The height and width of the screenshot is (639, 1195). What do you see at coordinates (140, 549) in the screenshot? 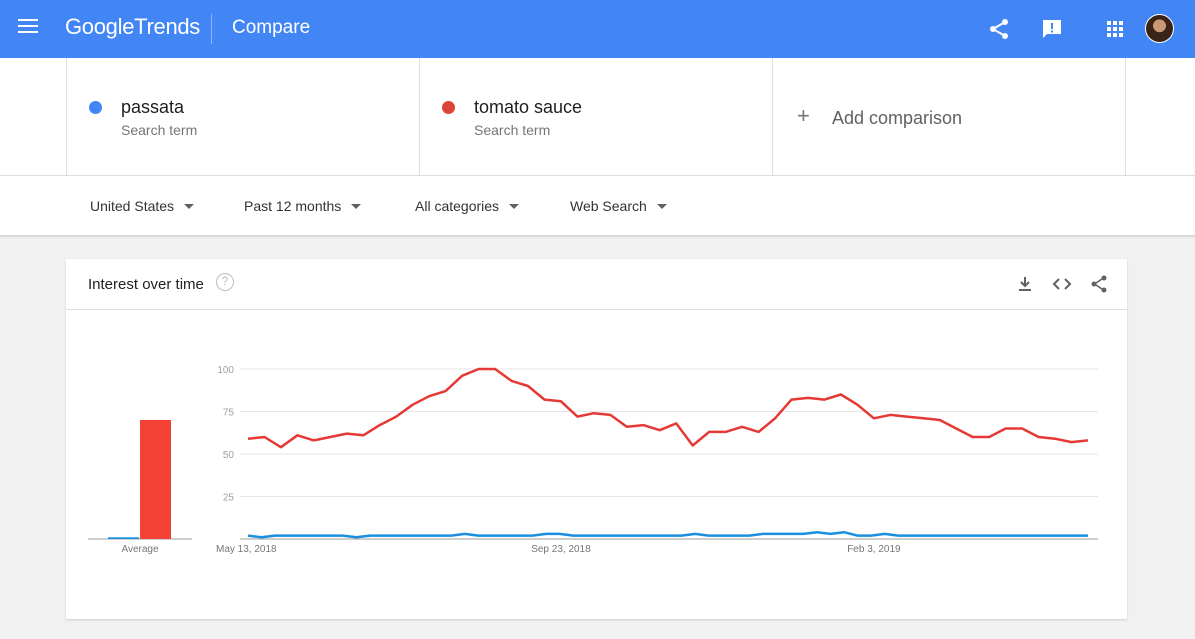
I see `average-label: Average` at bounding box center [140, 549].